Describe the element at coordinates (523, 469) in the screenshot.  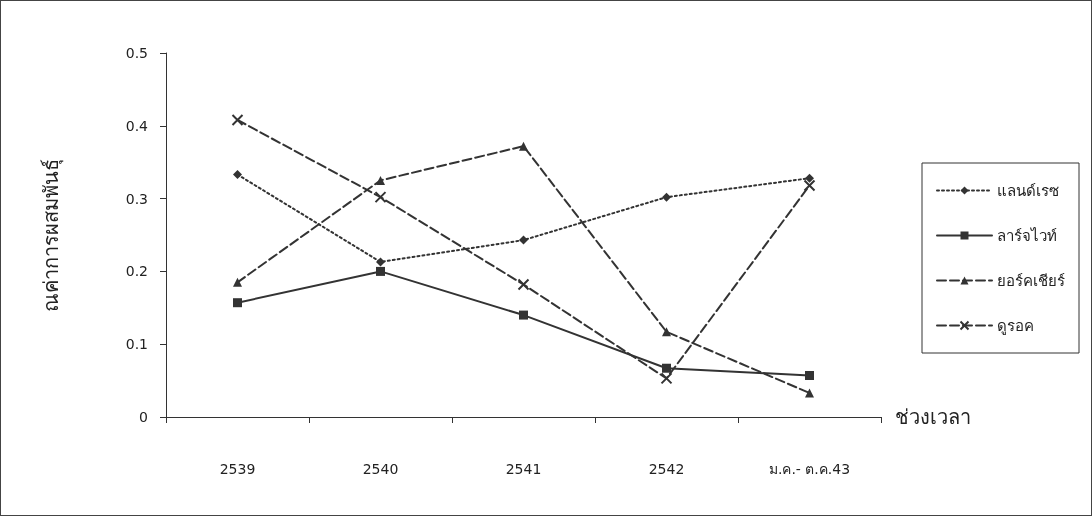
I see `x-tick-label: 2541` at that location.